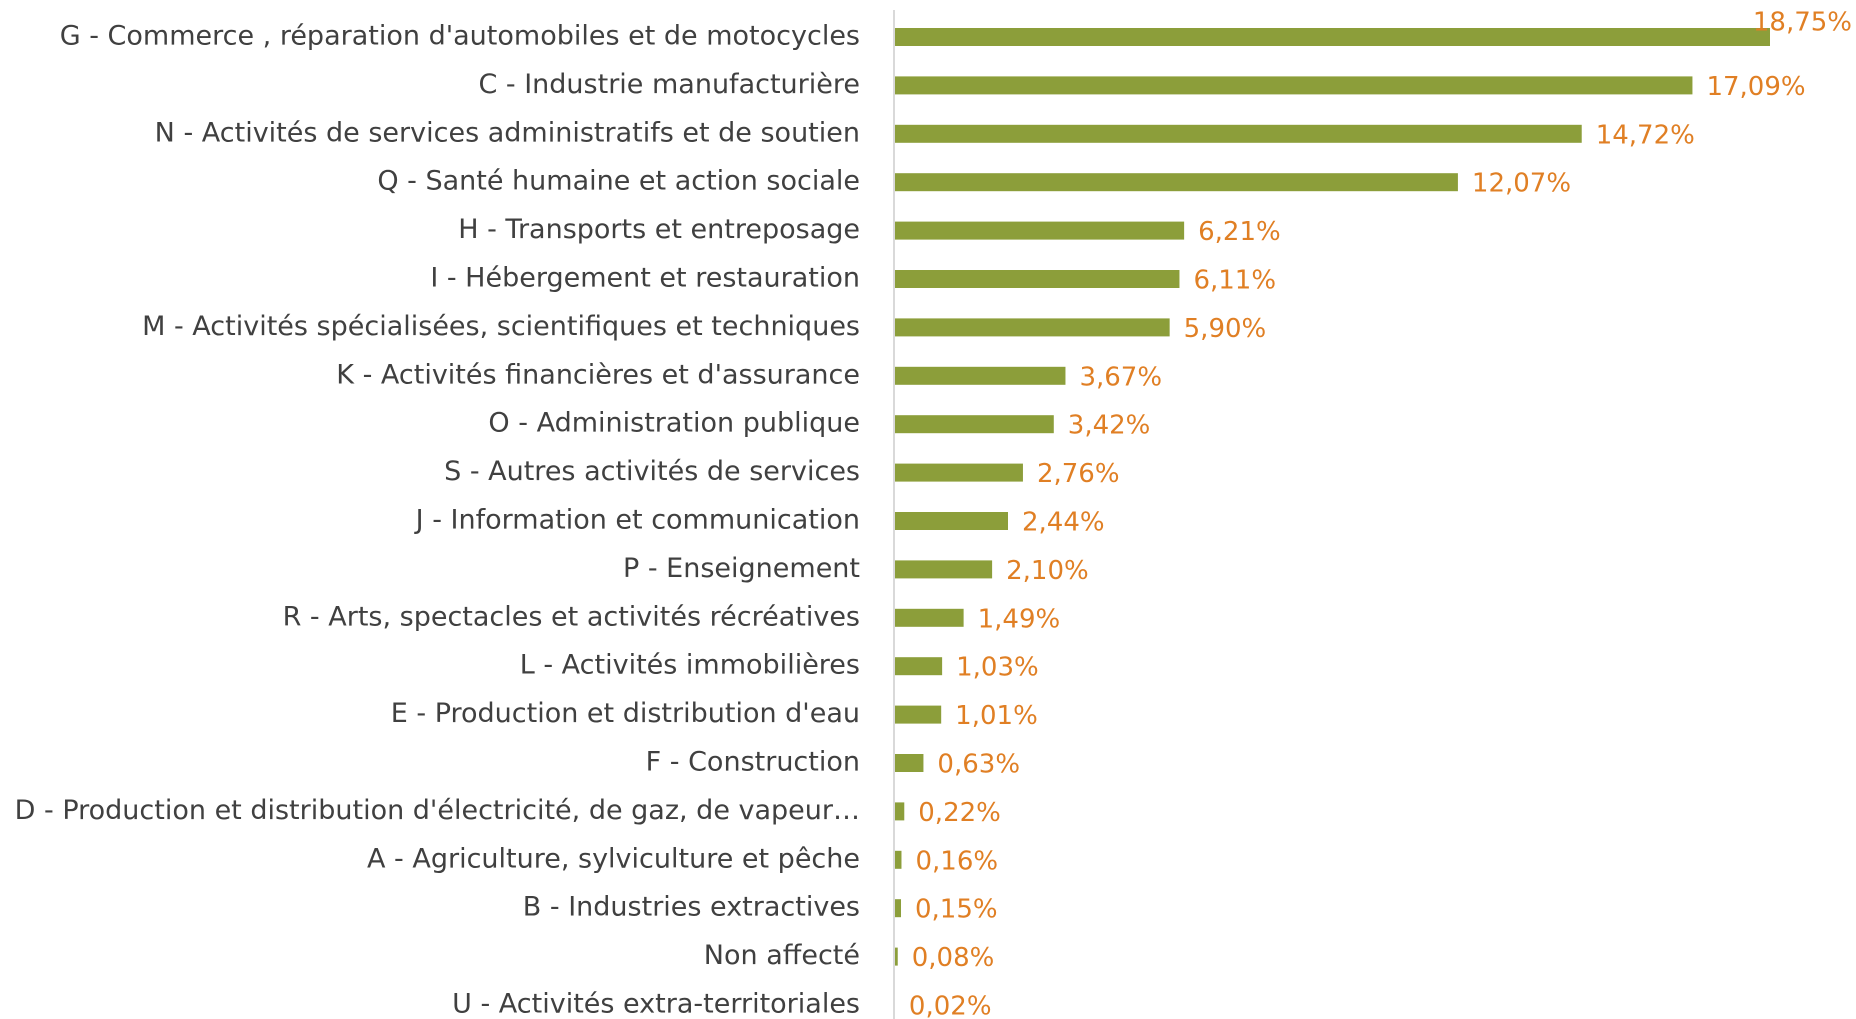  I want to click on value-label: 0,08%, so click(953, 958).